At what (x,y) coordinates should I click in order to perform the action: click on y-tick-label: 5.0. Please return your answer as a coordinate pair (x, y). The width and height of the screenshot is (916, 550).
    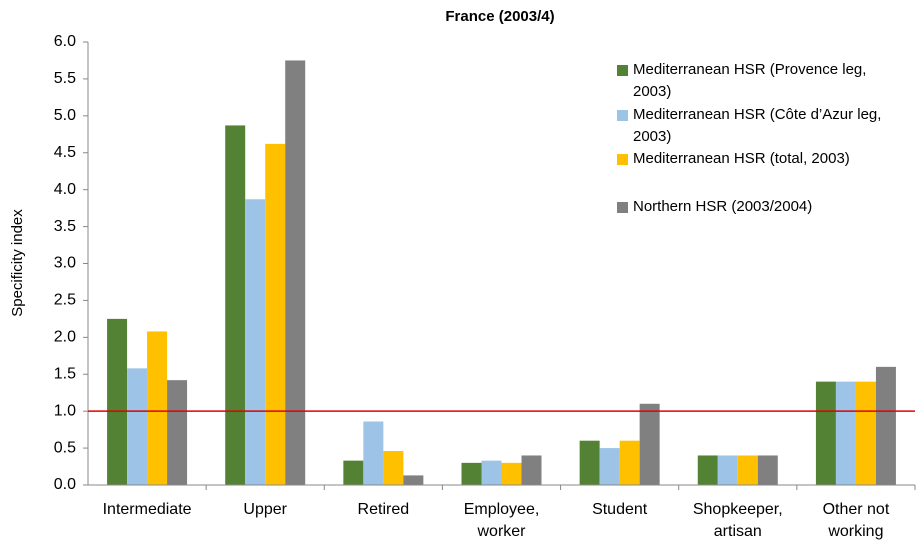
    Looking at the image, I should click on (65, 115).